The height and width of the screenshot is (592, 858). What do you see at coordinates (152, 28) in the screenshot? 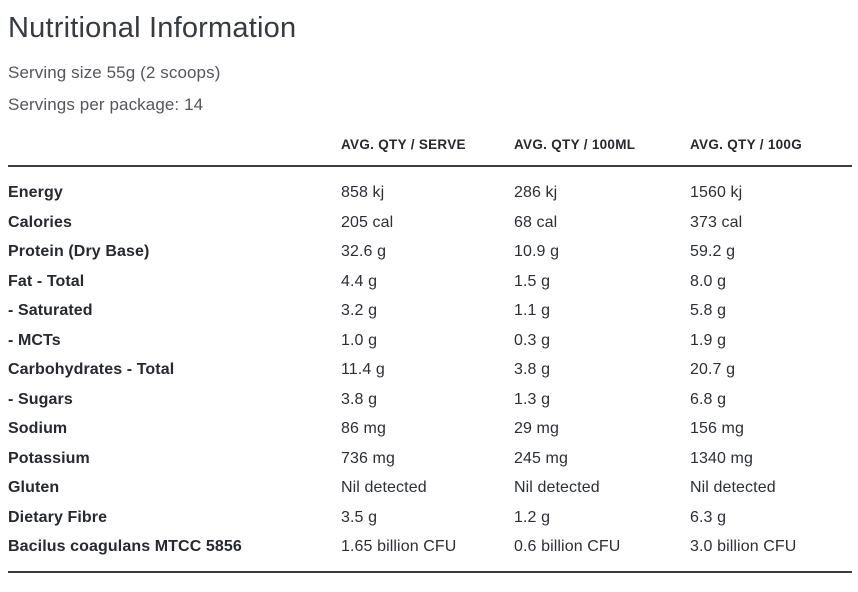
I see `page-title: Nutritional Information` at bounding box center [152, 28].